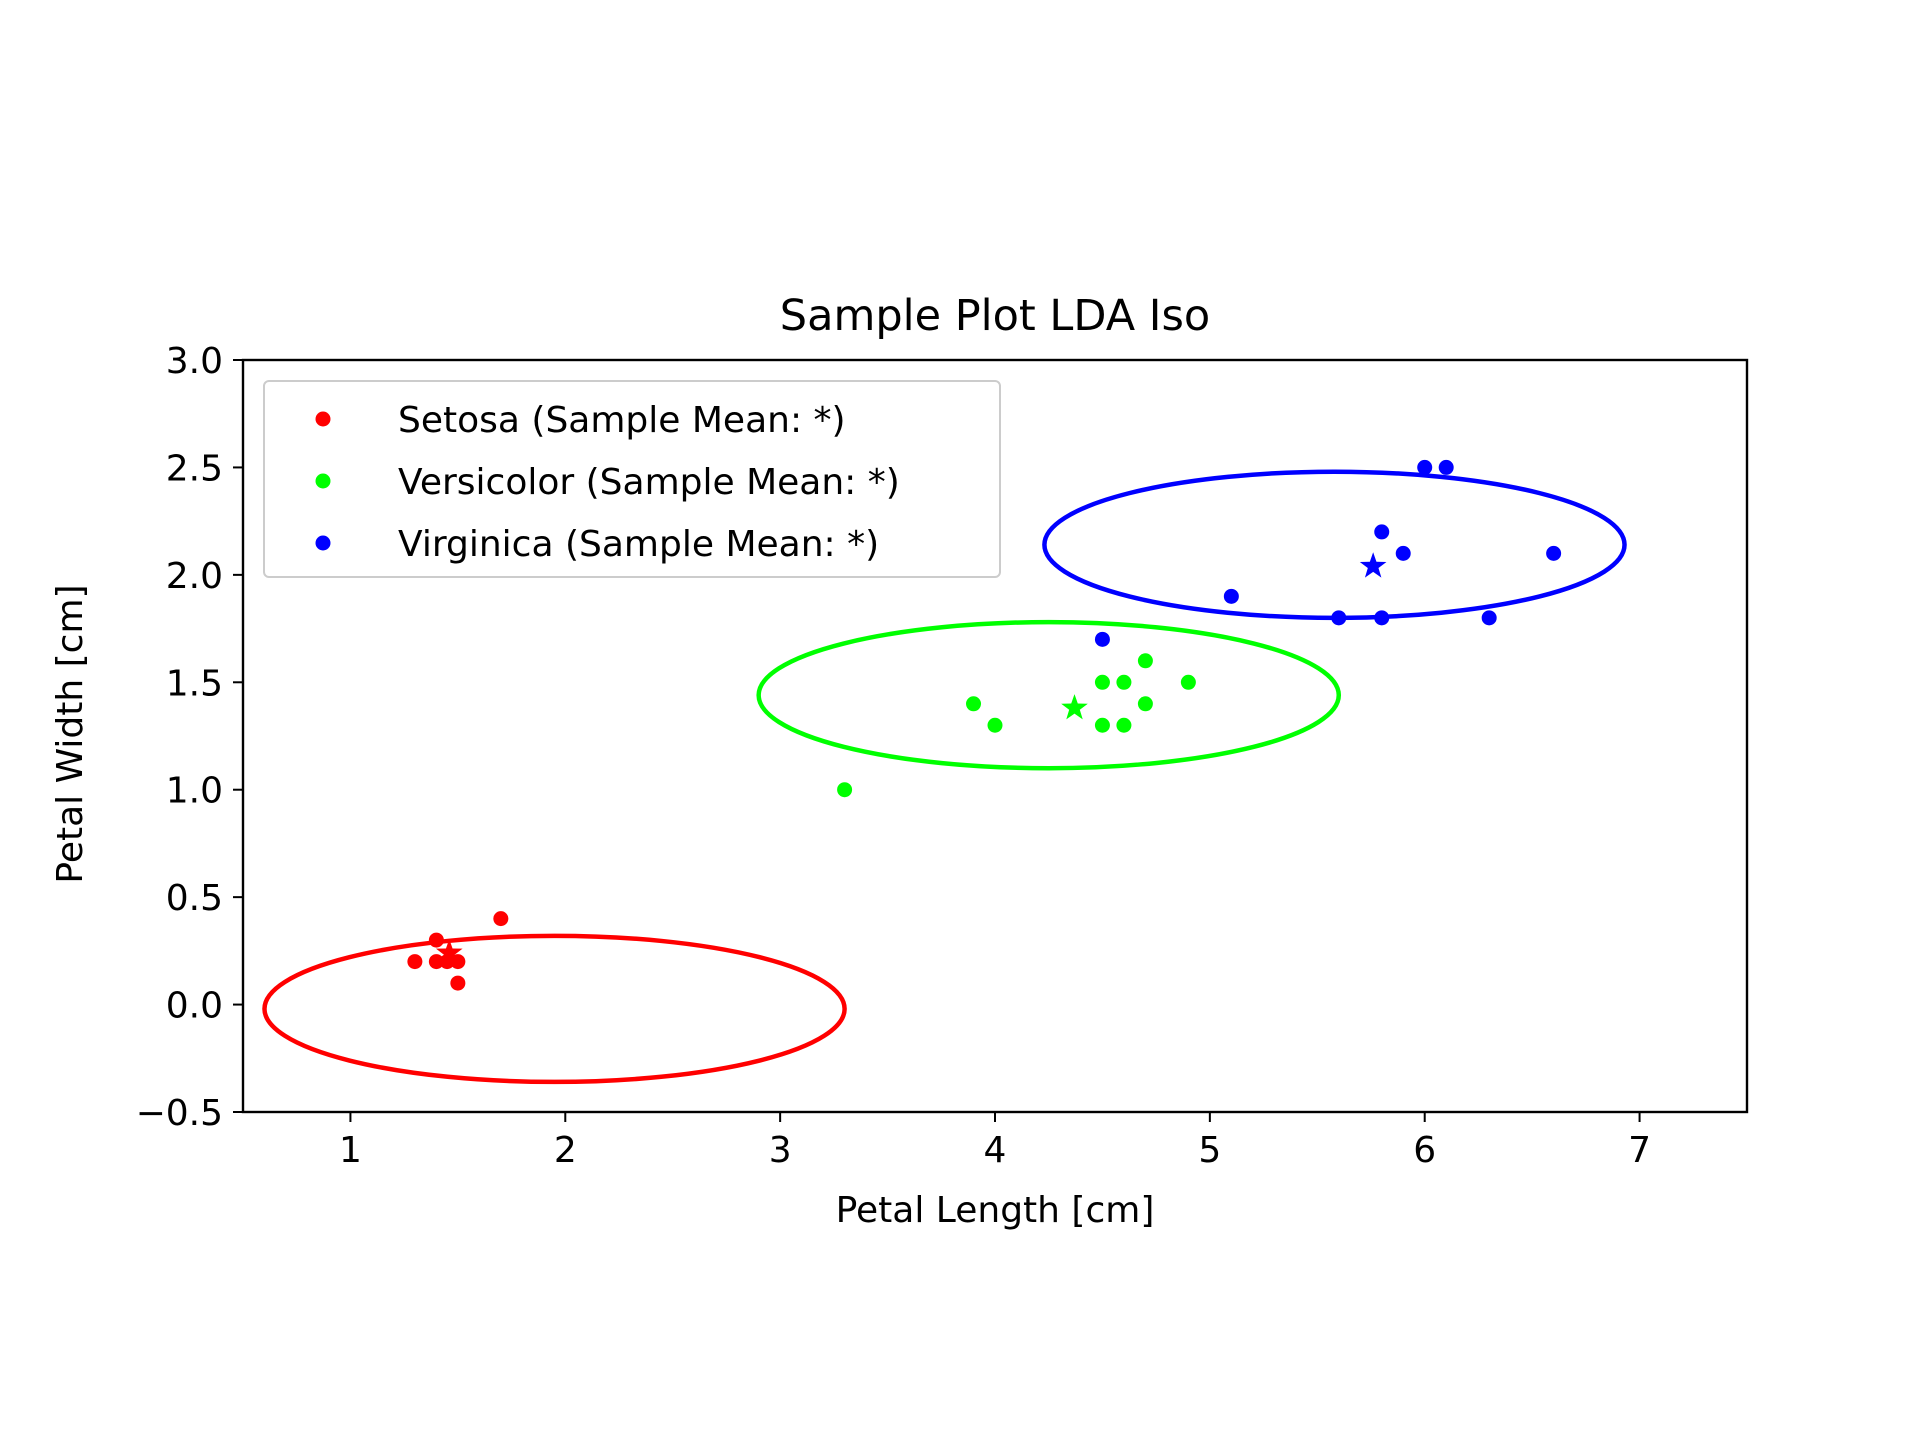  Describe the element at coordinates (638, 544) in the screenshot. I see `legend-label-3: Virginica (Sample Mean: *)` at that location.